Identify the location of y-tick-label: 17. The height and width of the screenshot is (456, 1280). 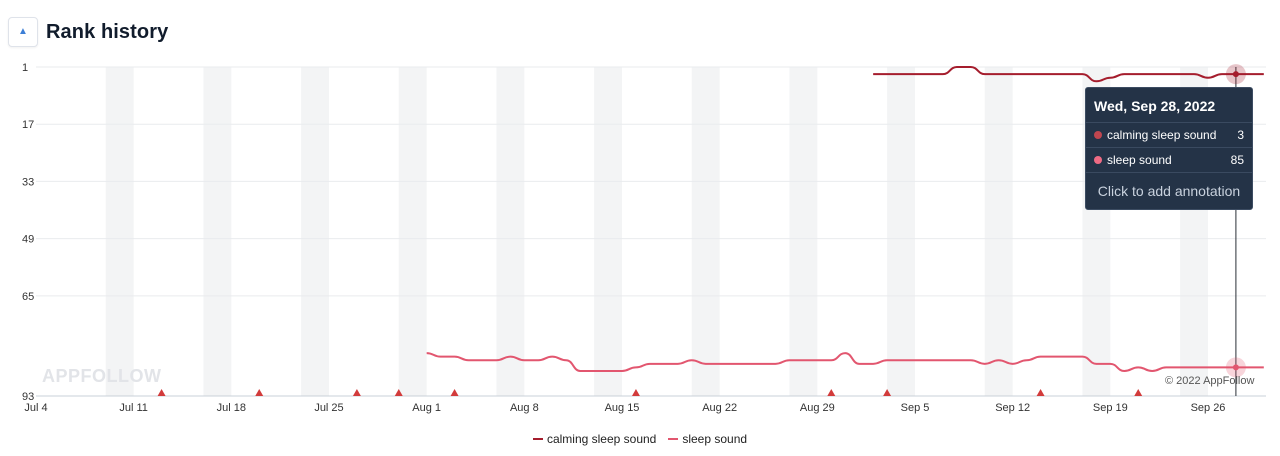
(28, 125).